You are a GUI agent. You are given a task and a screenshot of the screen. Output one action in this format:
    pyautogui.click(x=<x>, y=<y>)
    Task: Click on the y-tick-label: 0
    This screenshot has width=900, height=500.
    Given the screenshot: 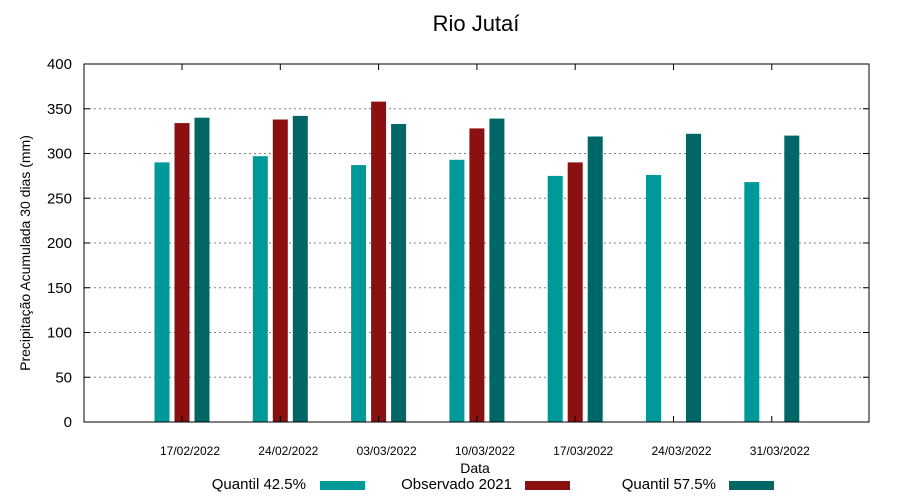 What is the action you would take?
    pyautogui.click(x=68, y=422)
    